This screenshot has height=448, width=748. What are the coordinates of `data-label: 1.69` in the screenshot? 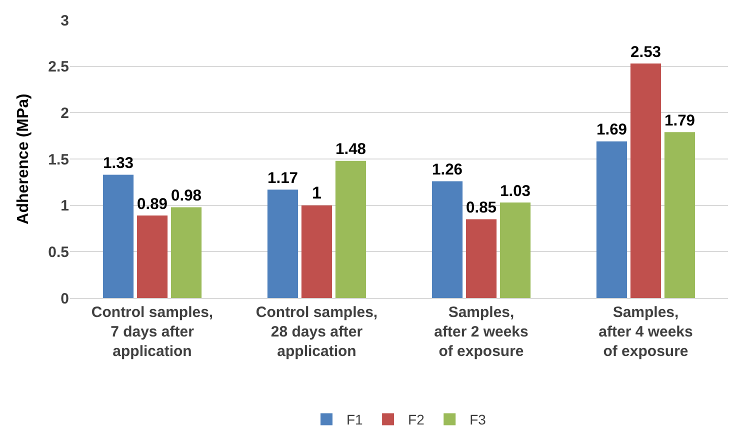 It's located at (612, 130).